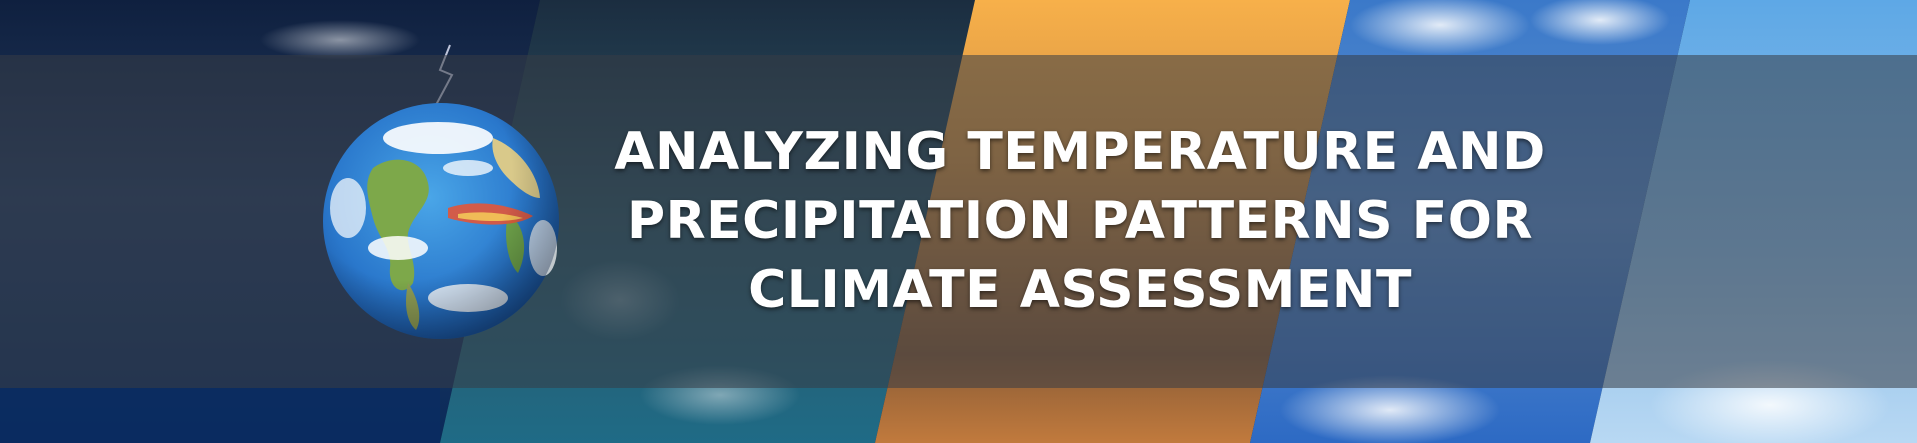  I want to click on title-line-1: ANALYZING TEMPERATURE AND, so click(1080, 152).